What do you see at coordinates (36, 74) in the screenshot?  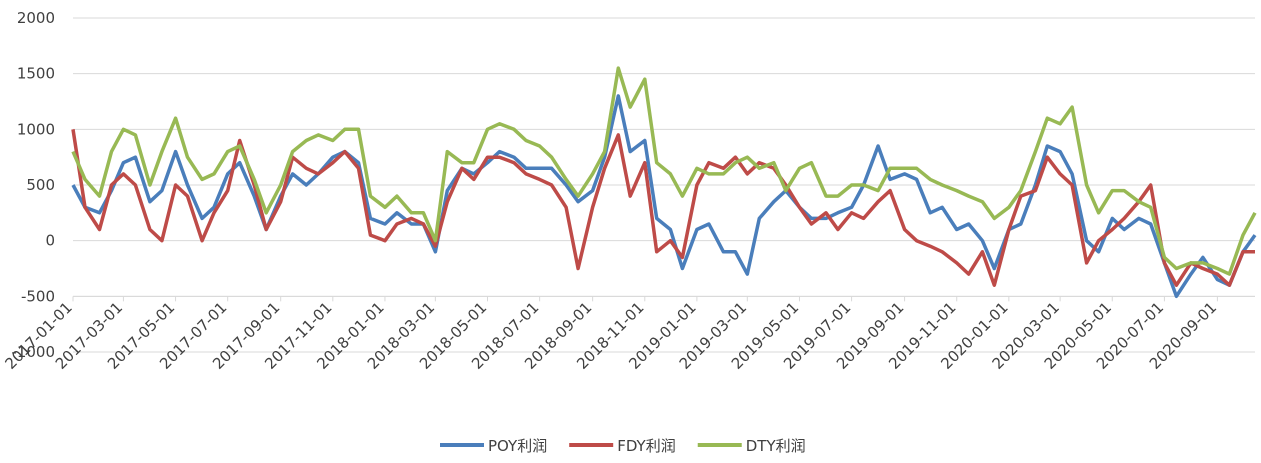 I see `y-tick-label: 1500` at bounding box center [36, 74].